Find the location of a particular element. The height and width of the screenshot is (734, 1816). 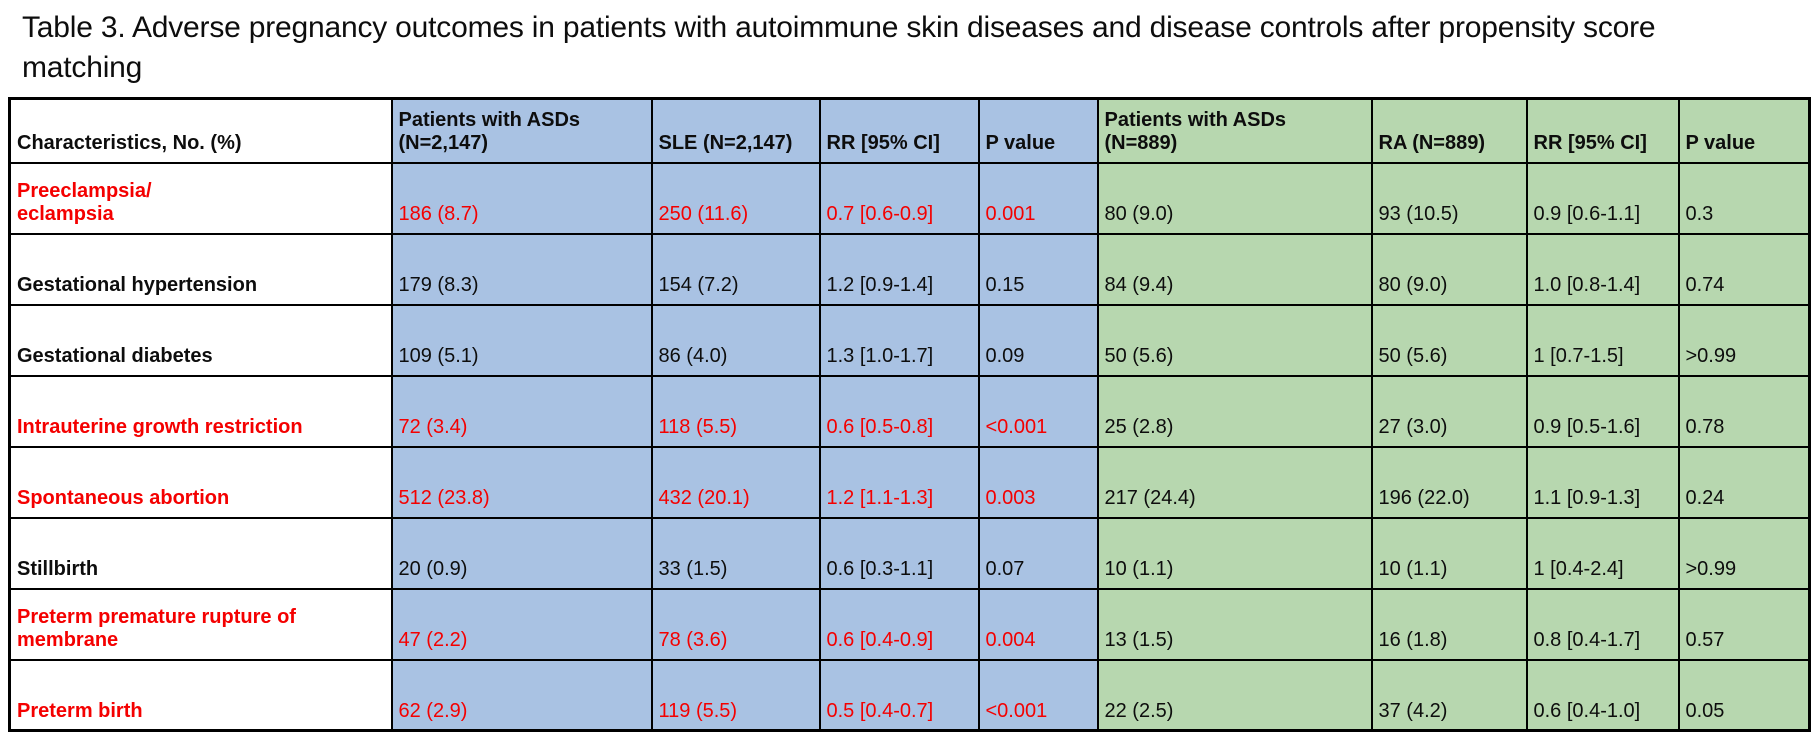

cell-rr-ra: 1 [0.7-1.5] is located at coordinates (1602, 340).